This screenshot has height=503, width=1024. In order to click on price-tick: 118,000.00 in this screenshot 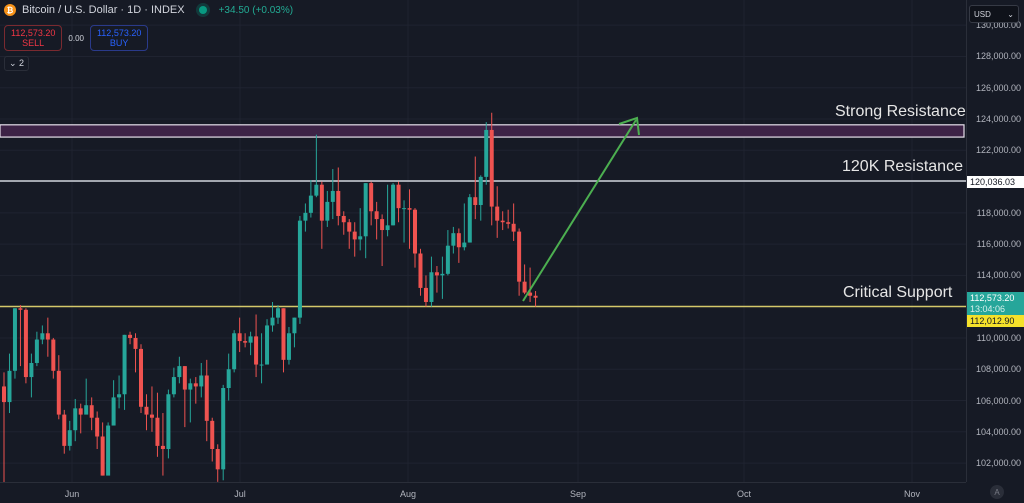, I will do `click(998, 212)`.